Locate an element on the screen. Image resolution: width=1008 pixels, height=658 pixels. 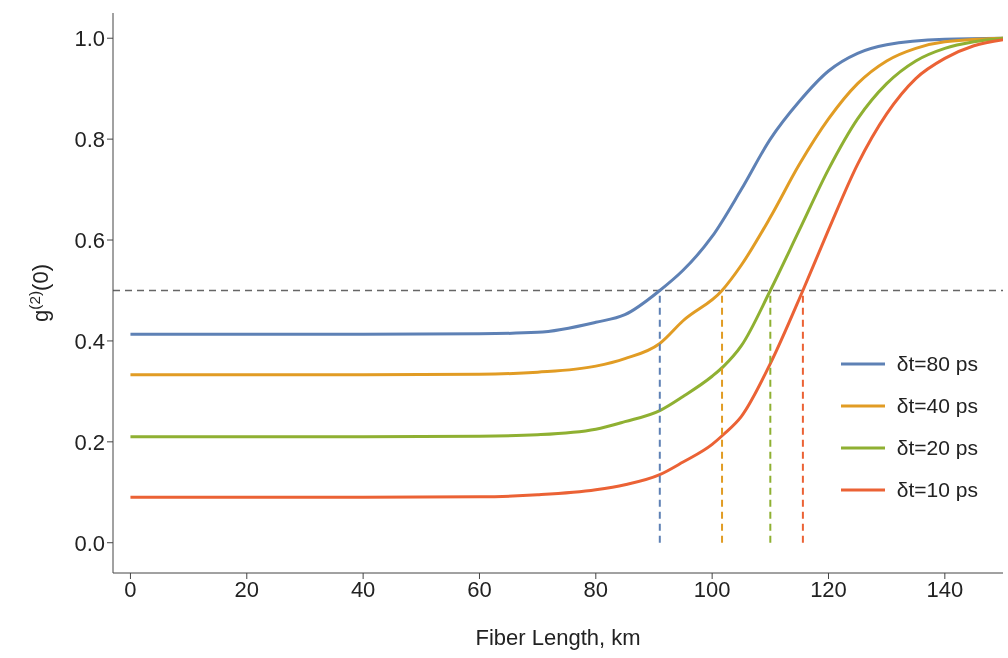
legend-label: δt=20 ps is located at coordinates (937, 448).